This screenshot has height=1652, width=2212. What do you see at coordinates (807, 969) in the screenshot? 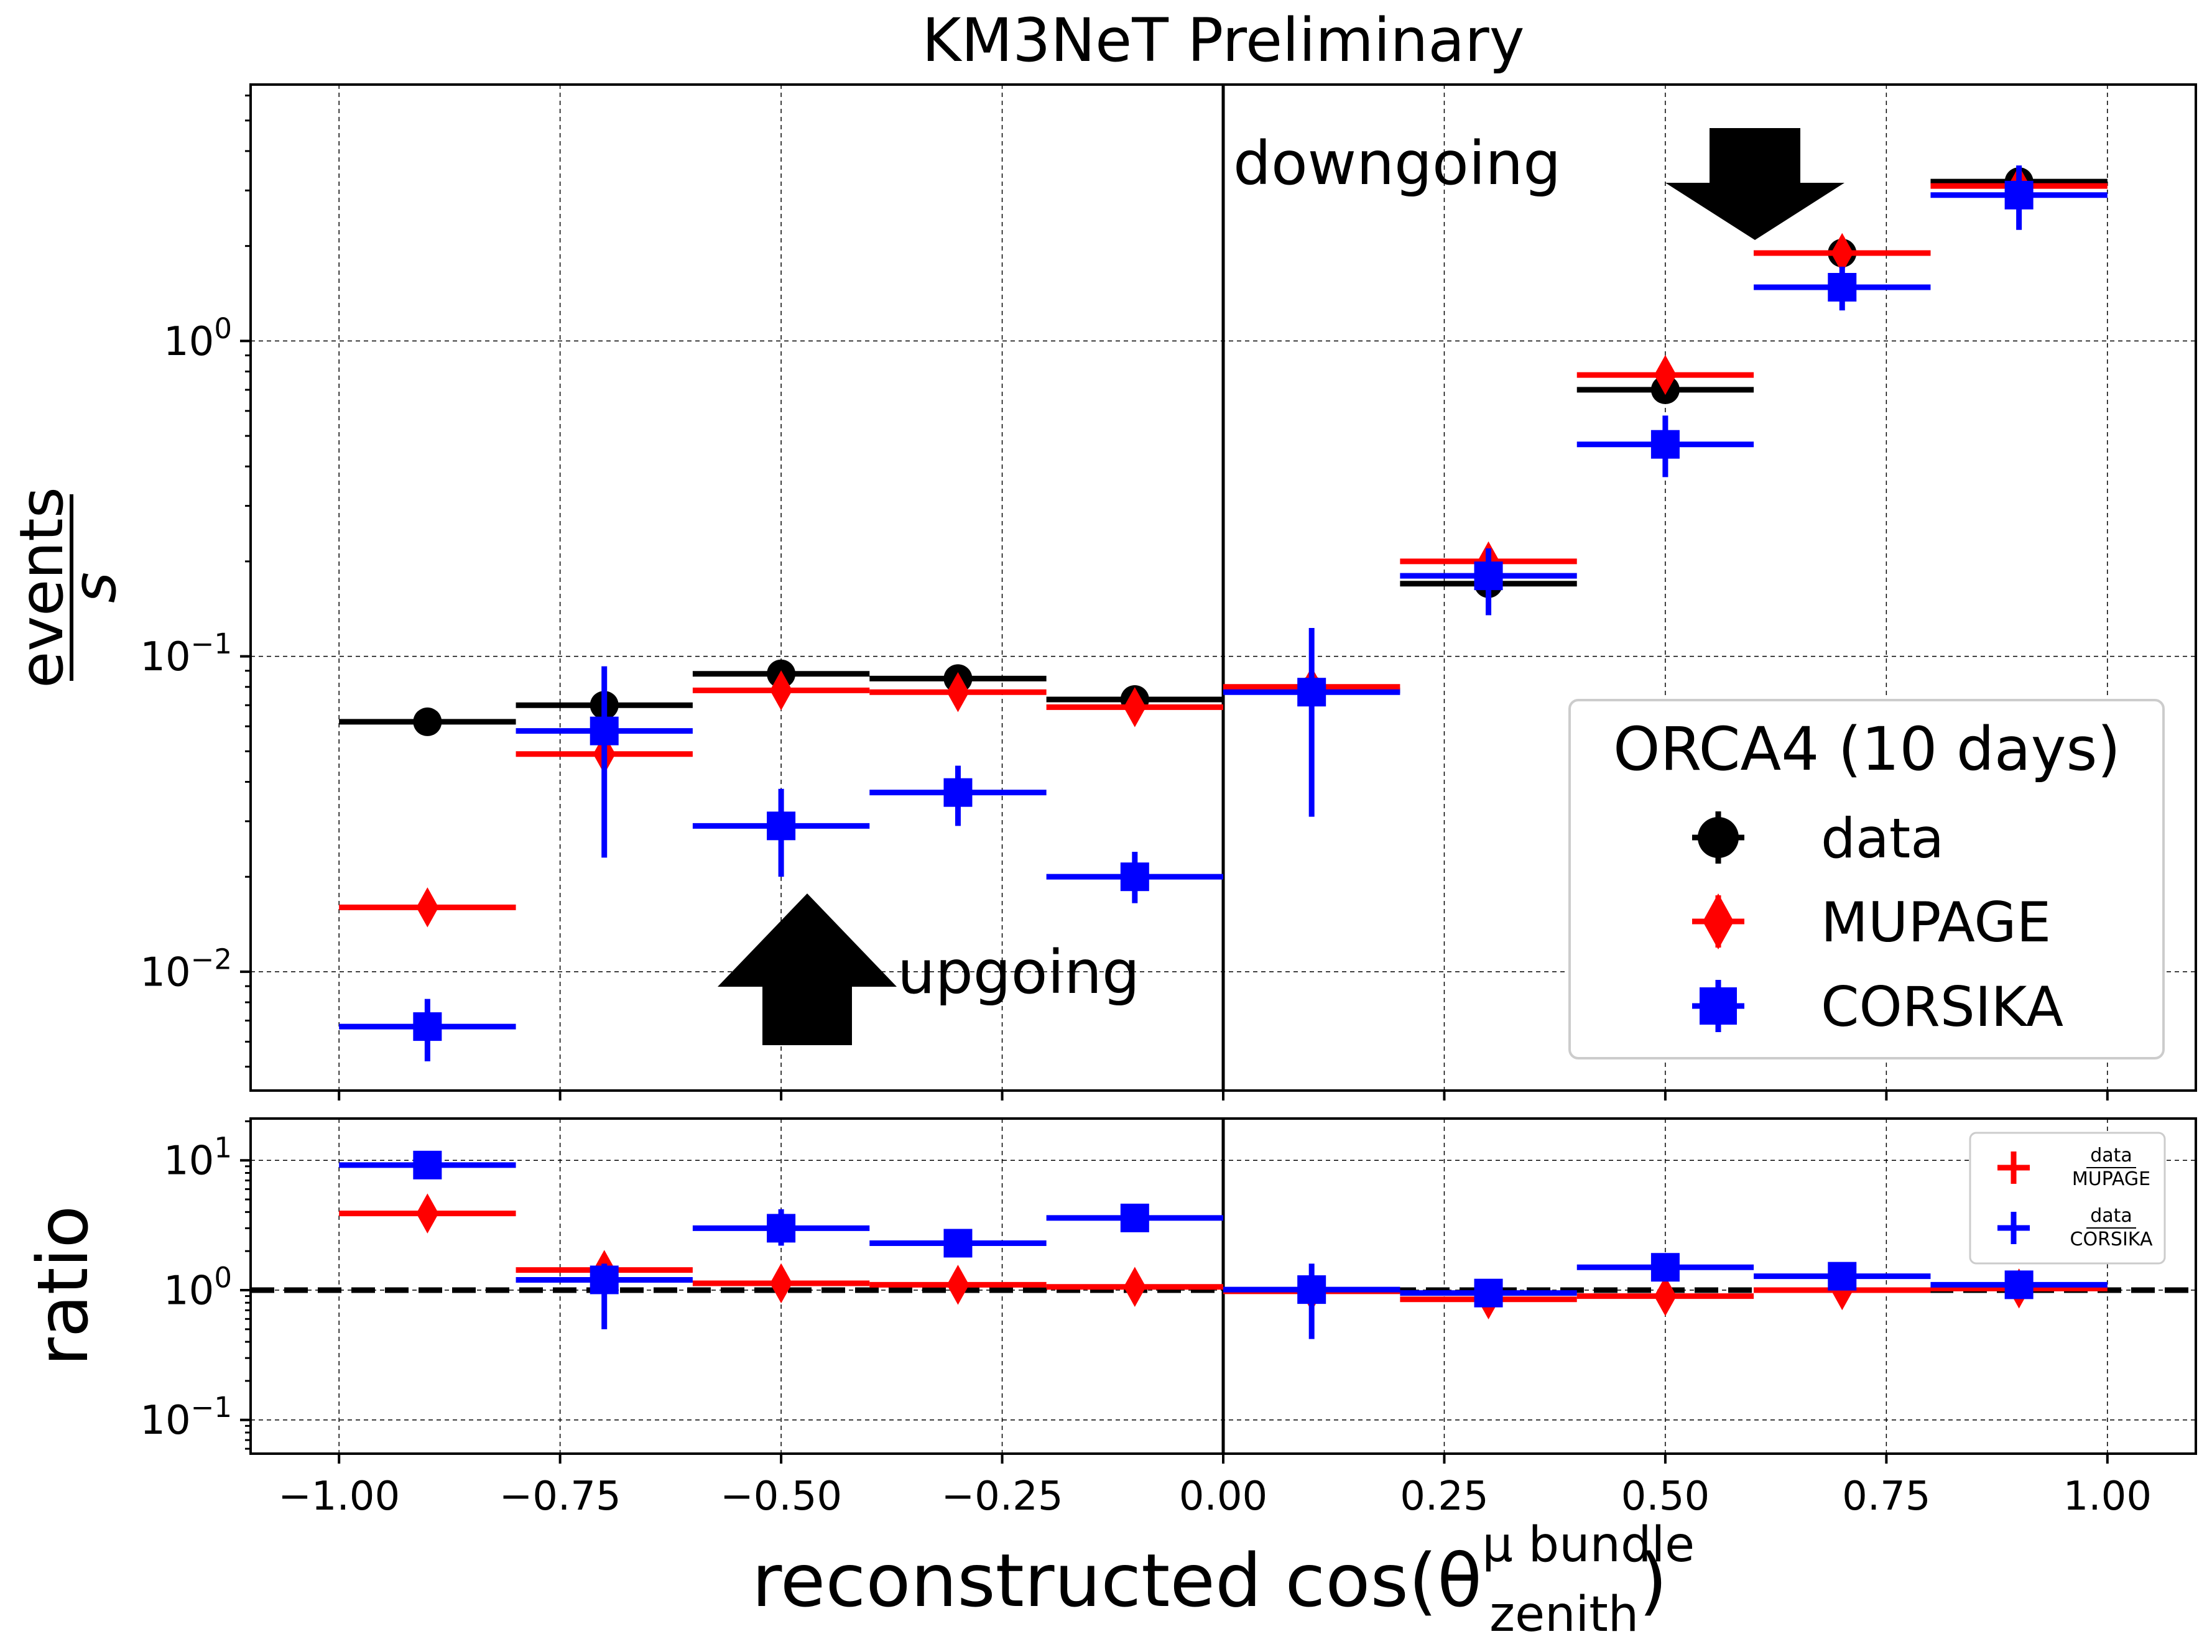
I see `up-arrow-icon` at bounding box center [807, 969].